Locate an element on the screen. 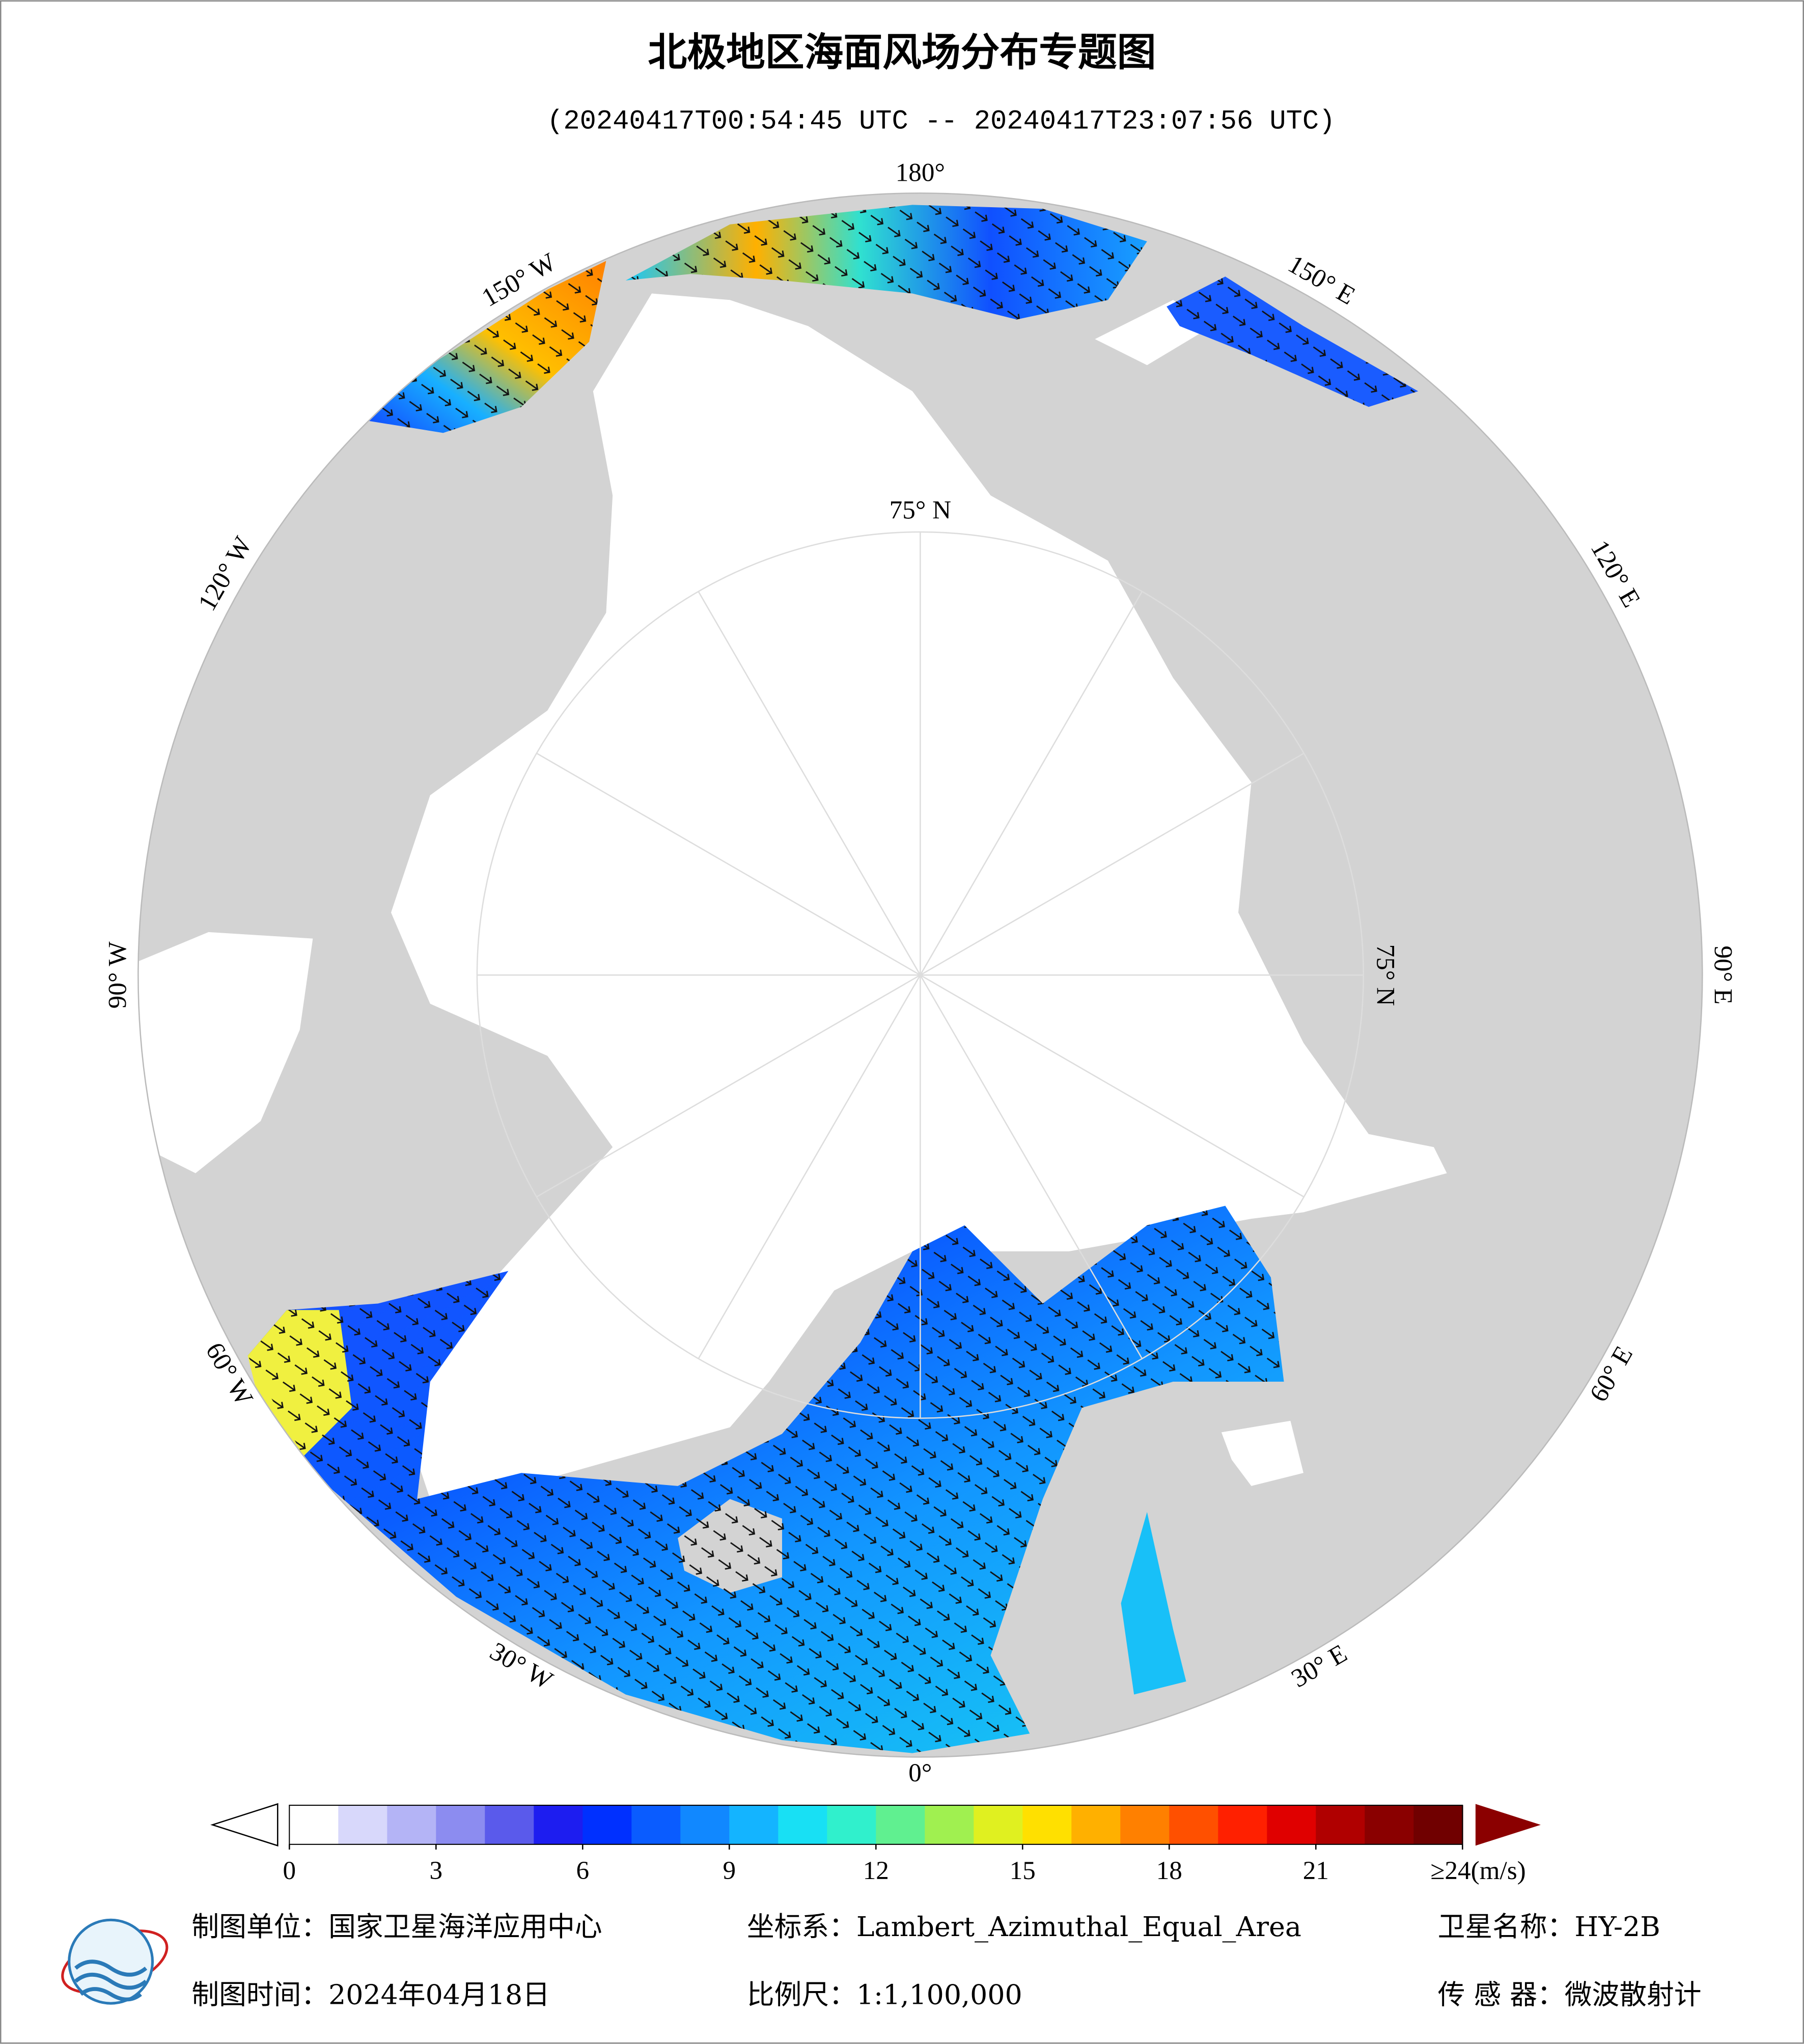 This screenshot has height=2044, width=1804. colorbar: 0 3 6 9 12 15 18 21 ≥24(m/s) is located at coordinates (875, 1844).